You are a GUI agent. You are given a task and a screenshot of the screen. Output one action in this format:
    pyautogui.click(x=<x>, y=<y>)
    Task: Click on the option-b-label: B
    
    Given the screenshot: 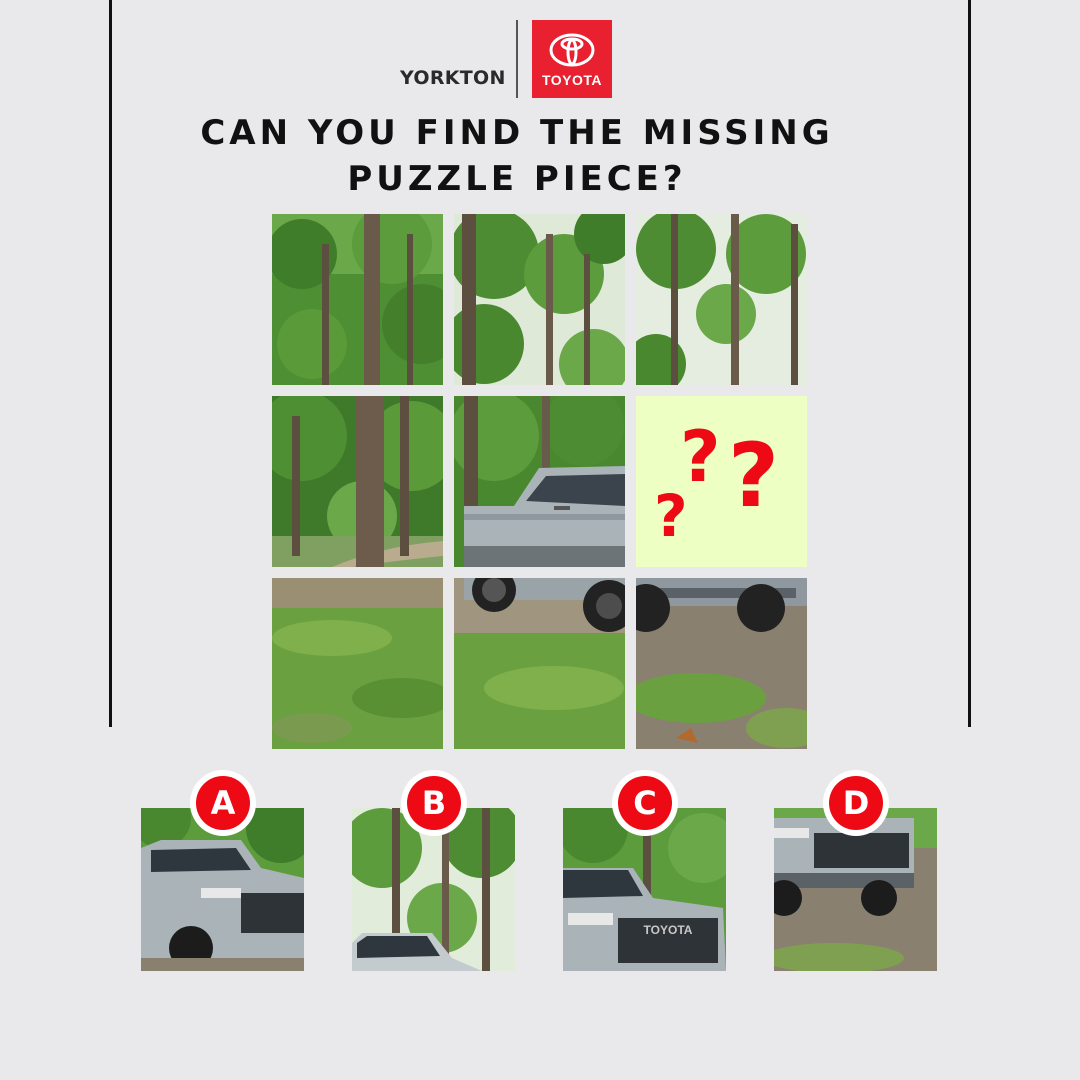 What is the action you would take?
    pyautogui.click(x=434, y=803)
    